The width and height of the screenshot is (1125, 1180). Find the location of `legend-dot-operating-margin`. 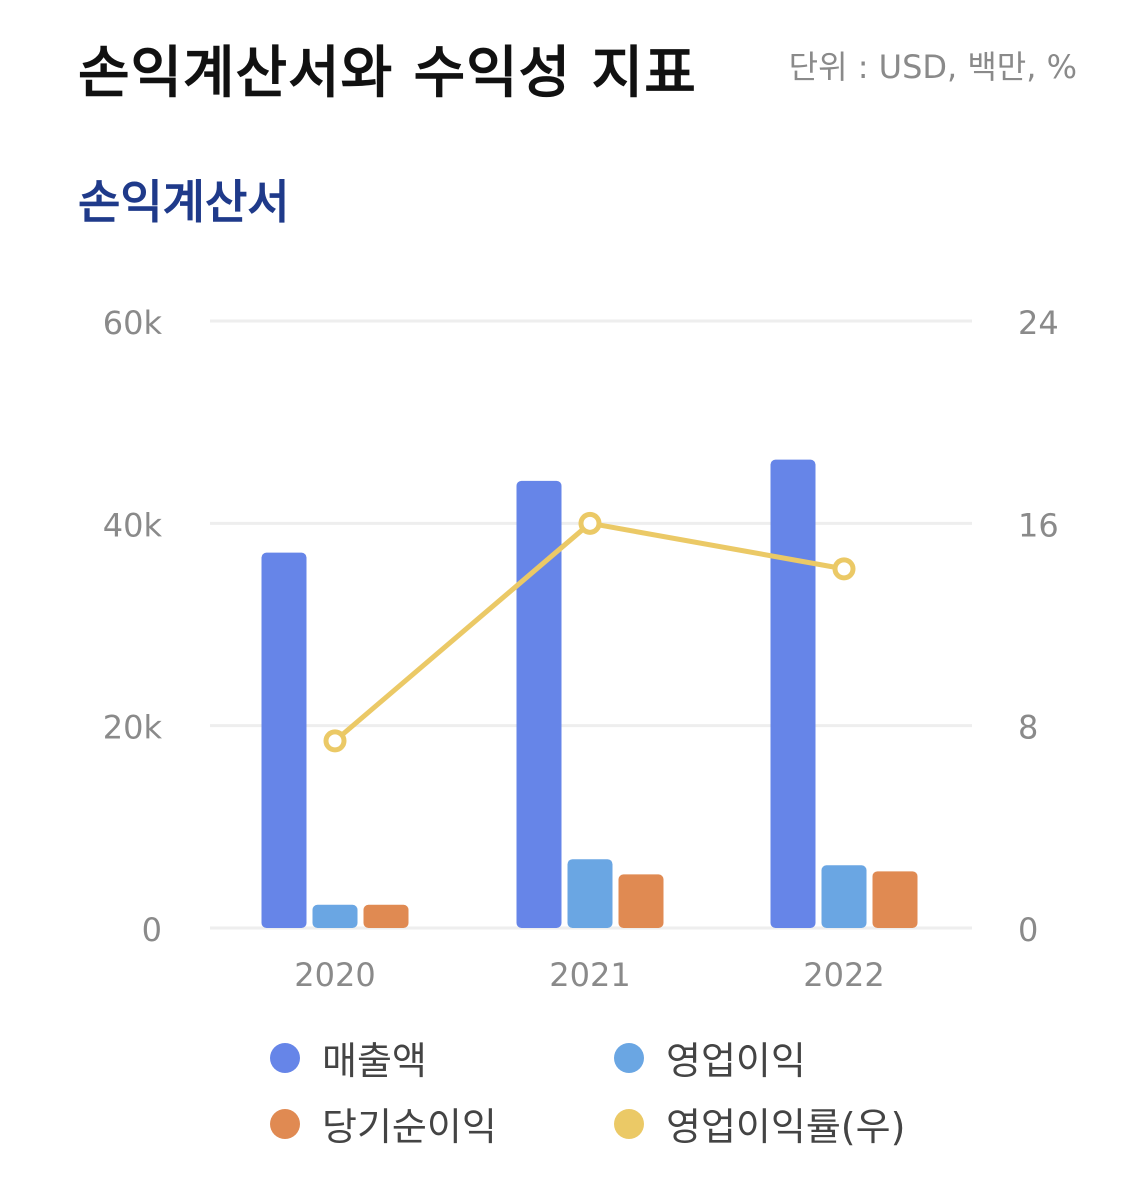

legend-dot-operating-margin is located at coordinates (629, 1123).